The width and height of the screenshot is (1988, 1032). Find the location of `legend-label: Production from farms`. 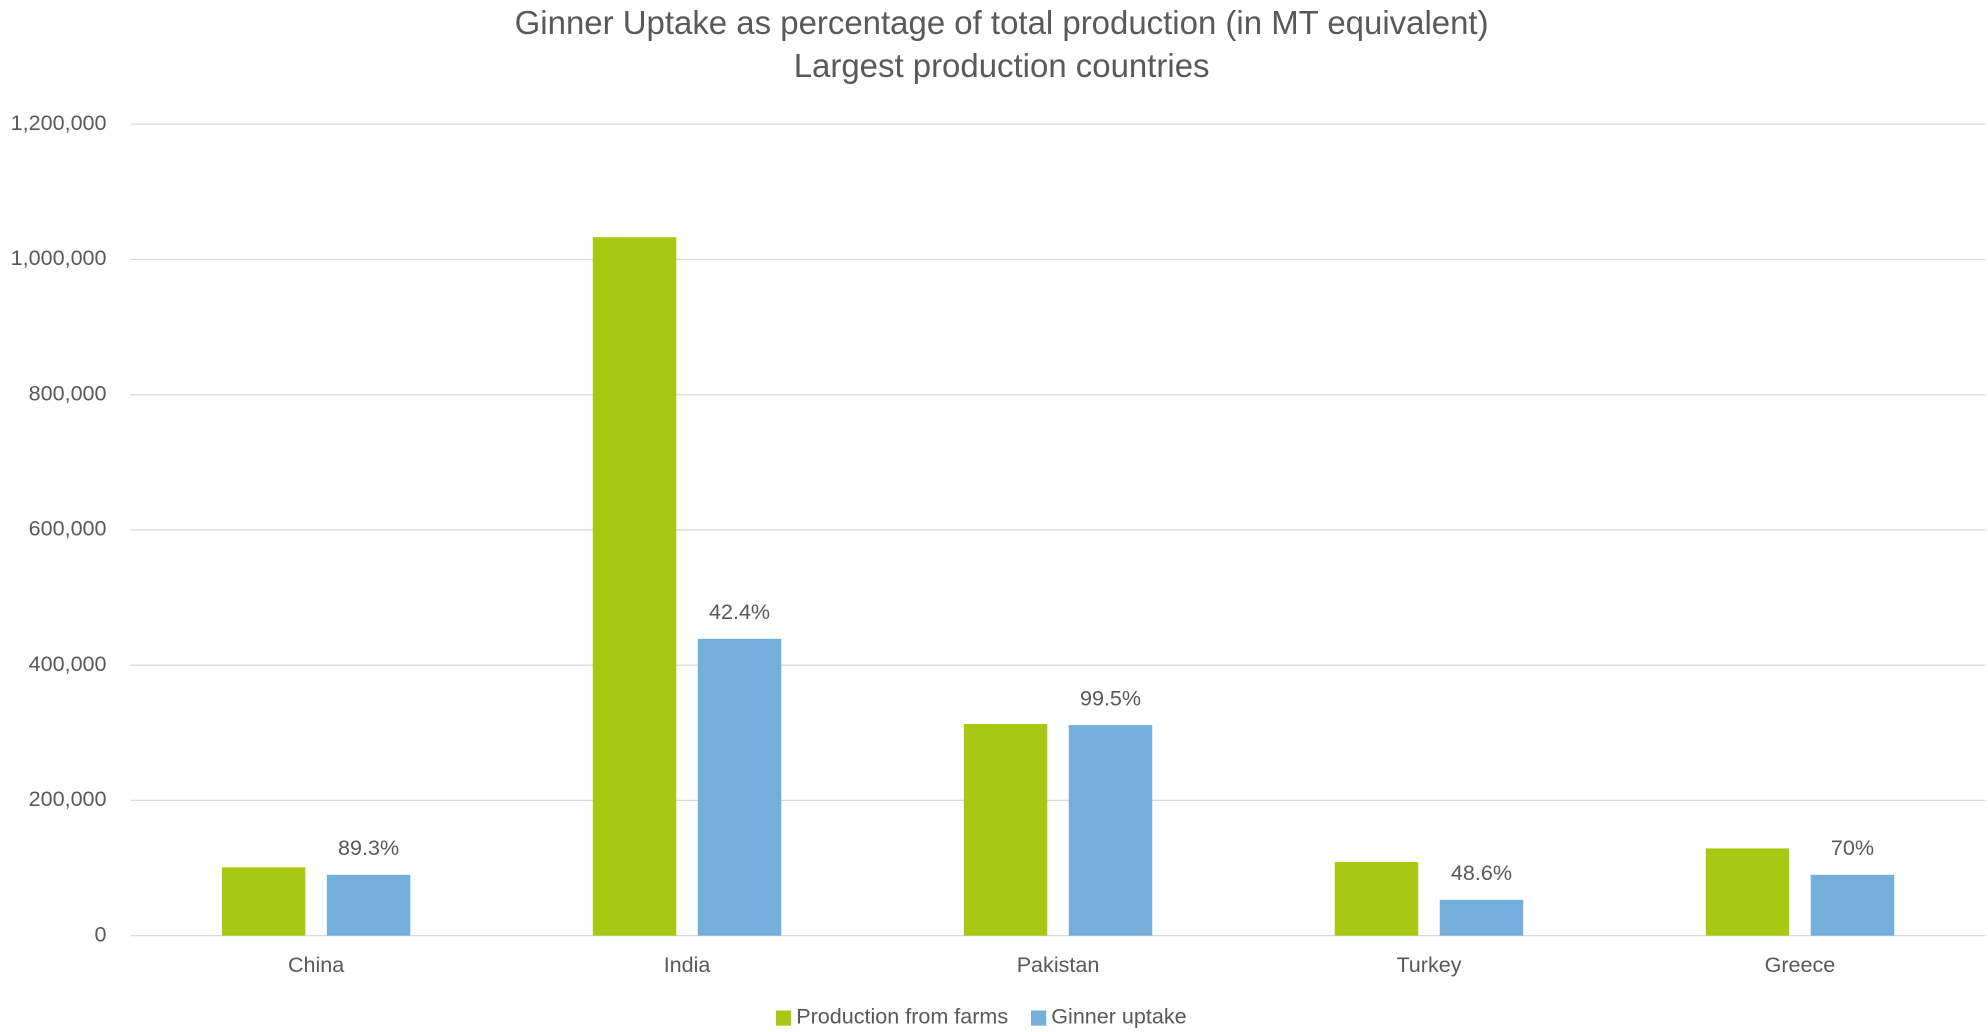

legend-label: Production from farms is located at coordinates (902, 1016).